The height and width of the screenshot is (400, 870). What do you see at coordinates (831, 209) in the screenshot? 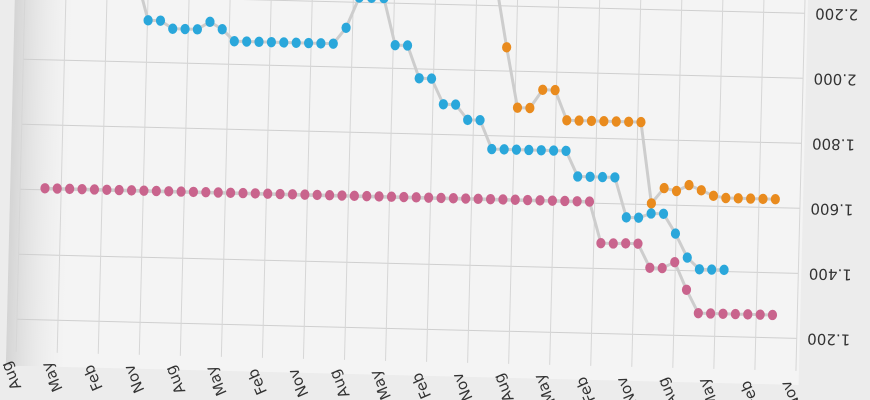
I see `y-tick-label: 1.600` at bounding box center [831, 209].